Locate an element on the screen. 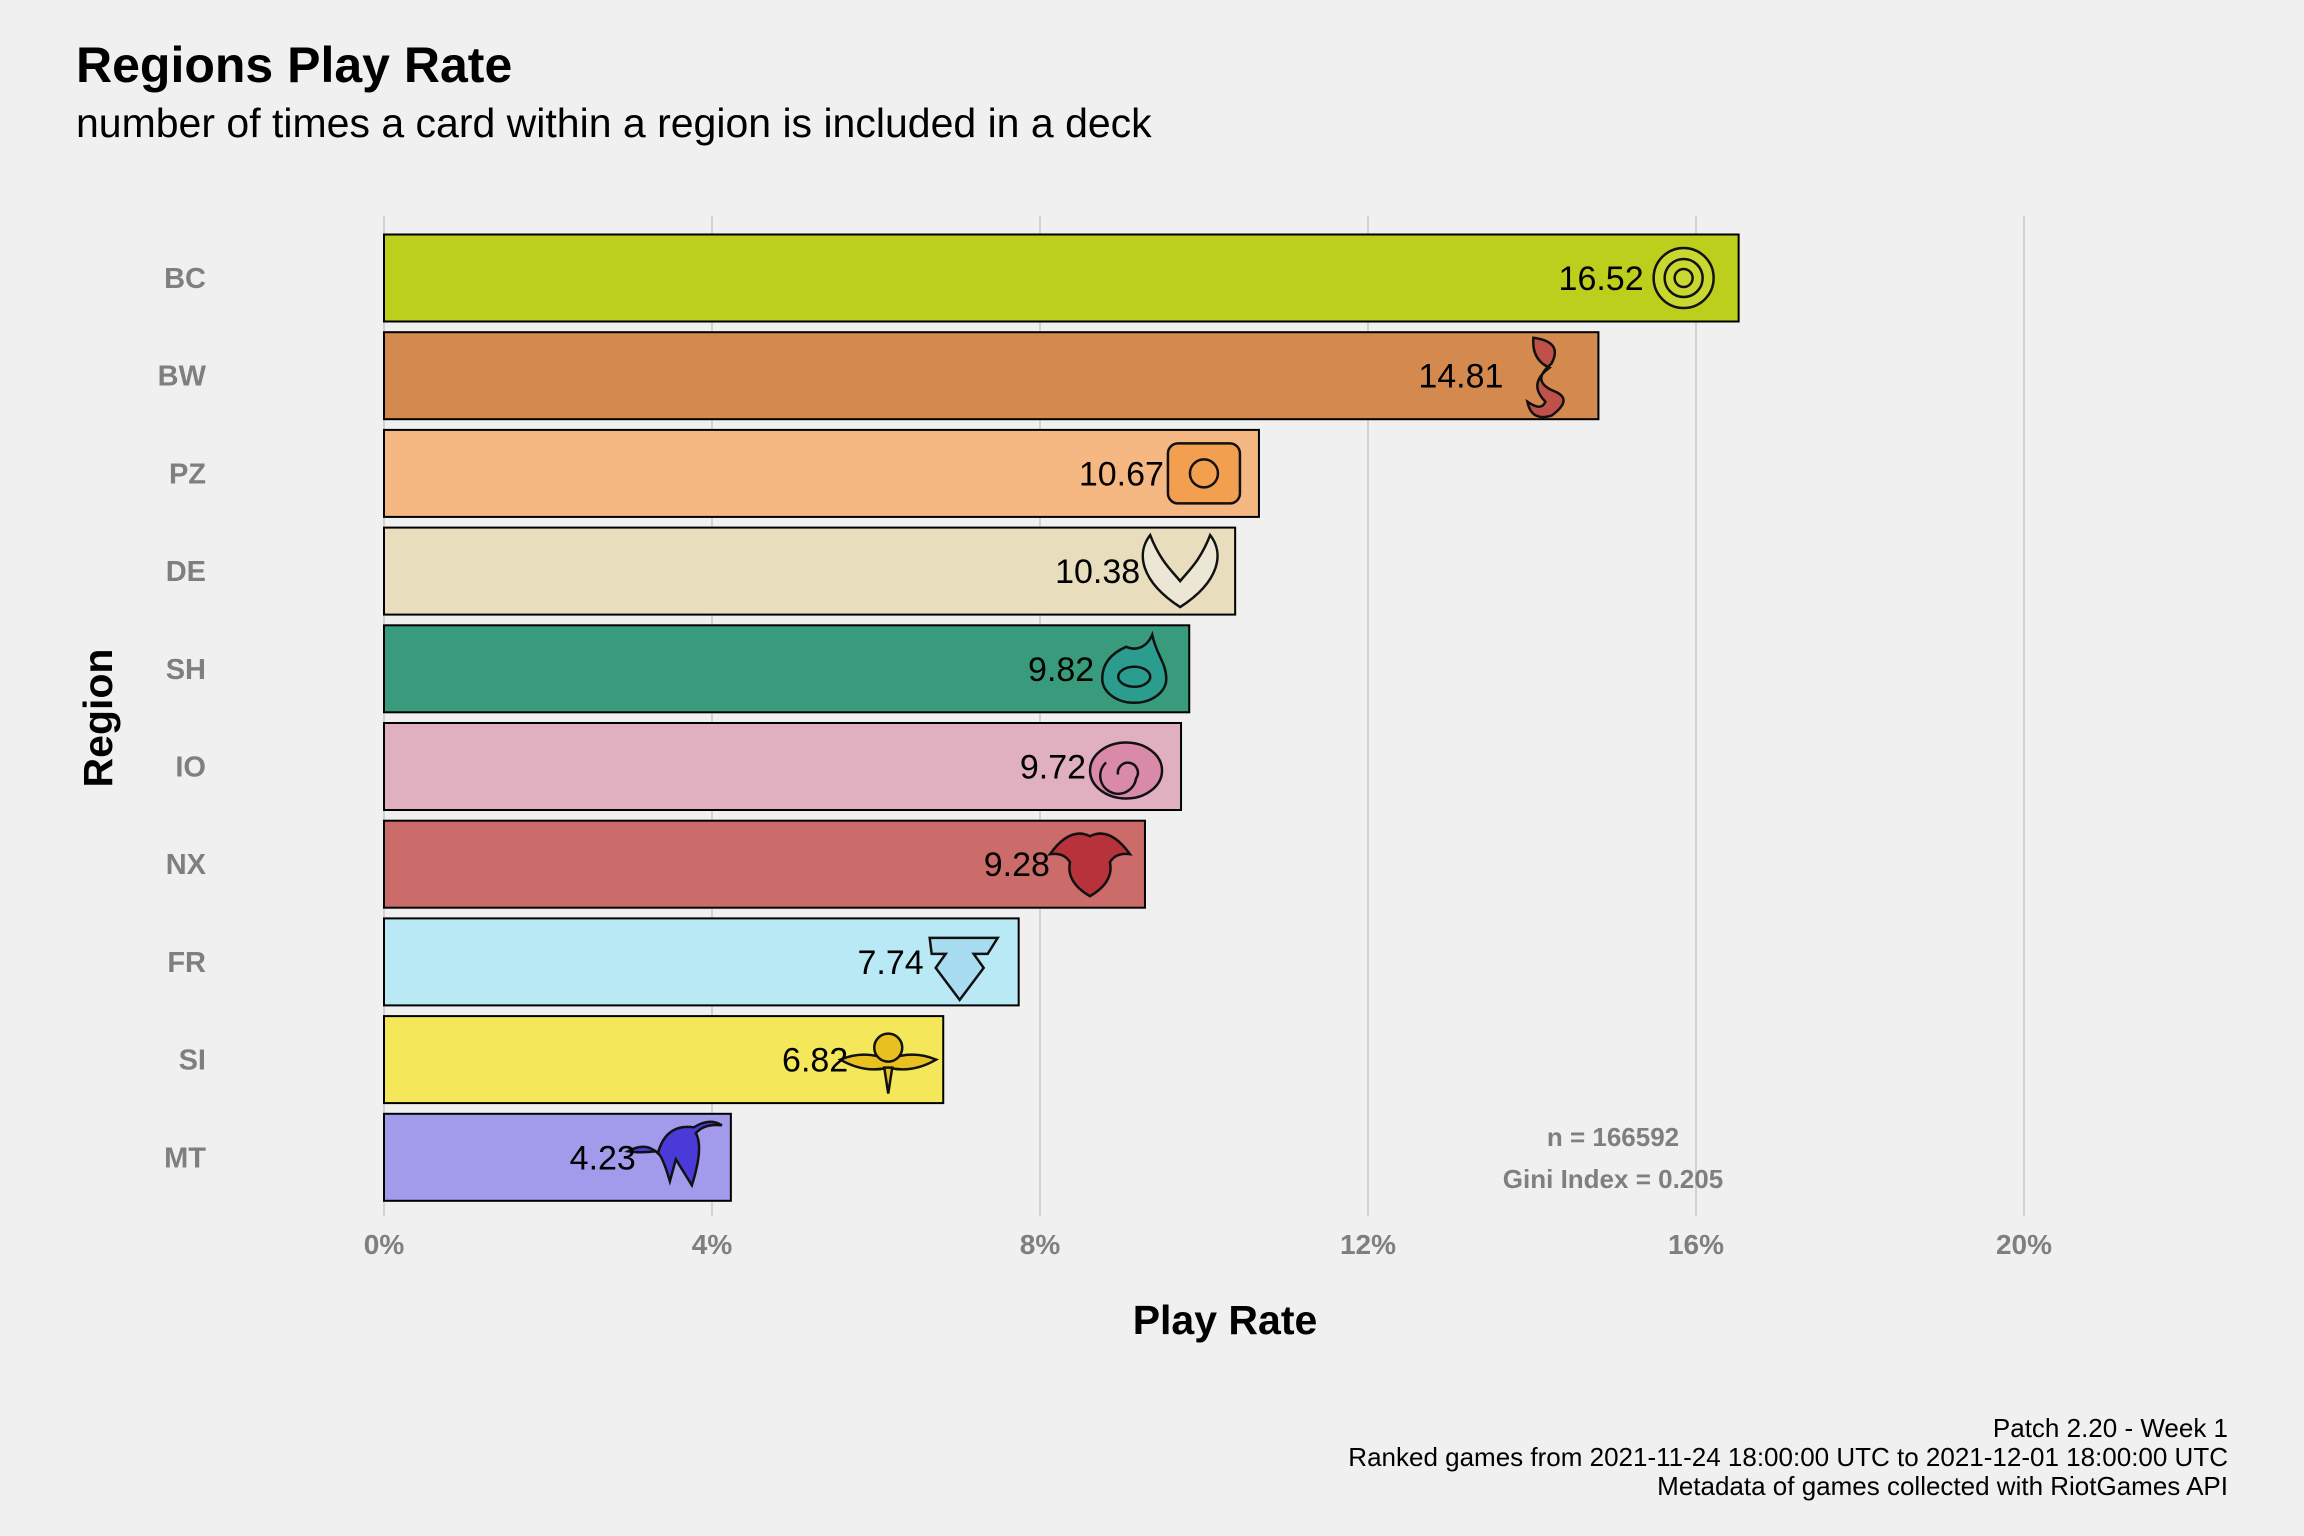  shadow-isles-icon is located at coordinates (888, 1063).